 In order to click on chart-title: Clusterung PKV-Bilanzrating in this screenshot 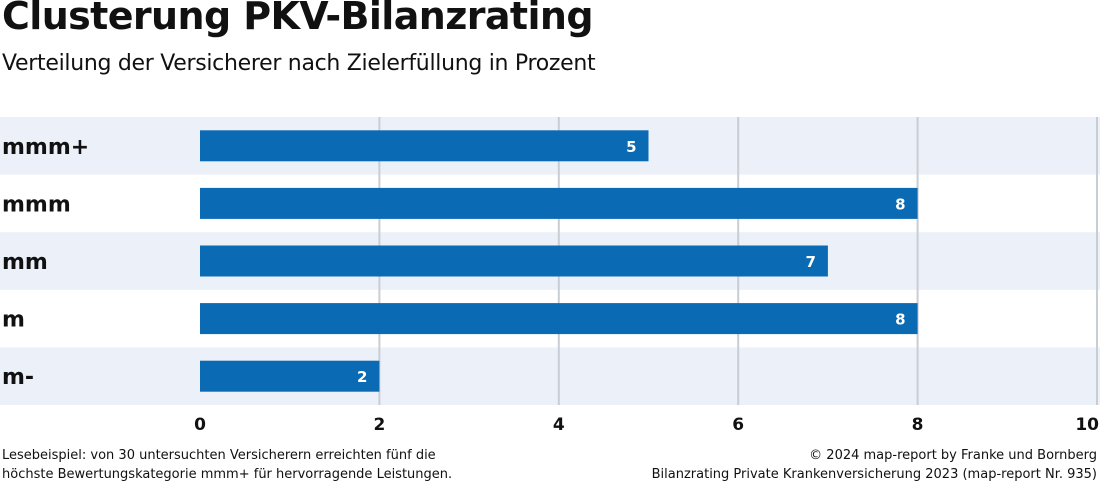, I will do `click(298, 19)`.